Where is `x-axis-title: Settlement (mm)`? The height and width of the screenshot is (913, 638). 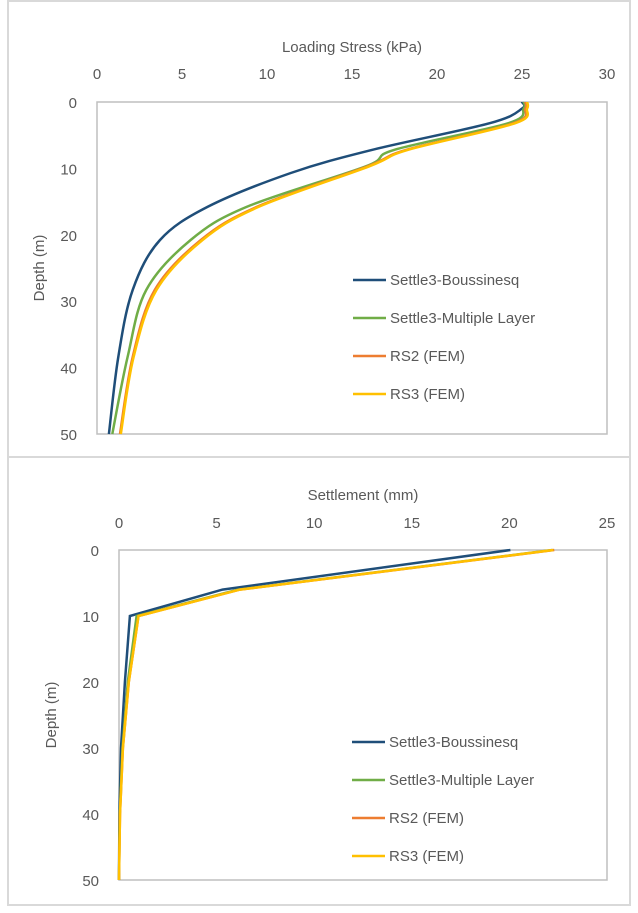 x-axis-title: Settlement (mm) is located at coordinates (363, 495).